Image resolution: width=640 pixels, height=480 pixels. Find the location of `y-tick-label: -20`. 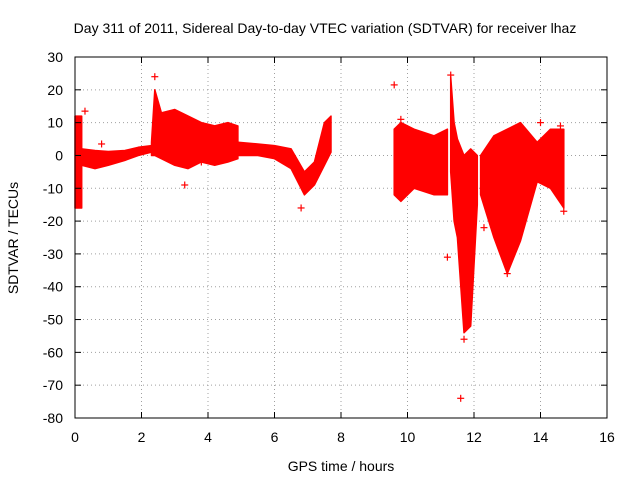

y-tick-label: -20 is located at coordinates (53, 221).